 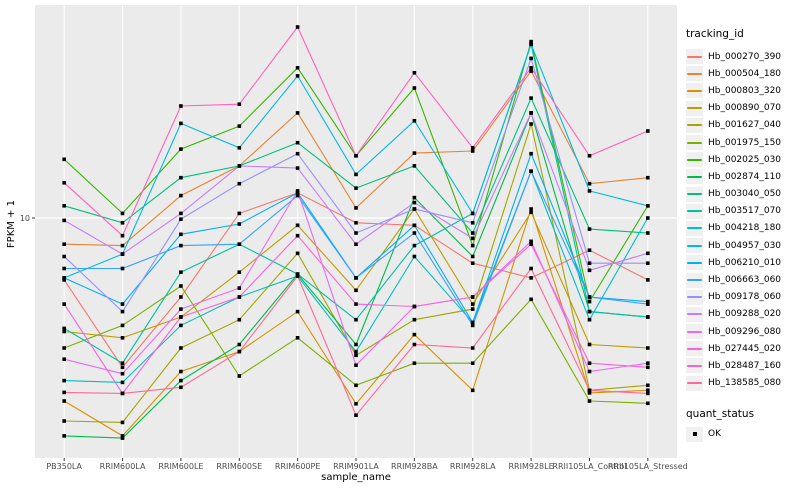 What do you see at coordinates (720, 413) in the screenshot?
I see `legend-title-quant-status: quant_status` at bounding box center [720, 413].